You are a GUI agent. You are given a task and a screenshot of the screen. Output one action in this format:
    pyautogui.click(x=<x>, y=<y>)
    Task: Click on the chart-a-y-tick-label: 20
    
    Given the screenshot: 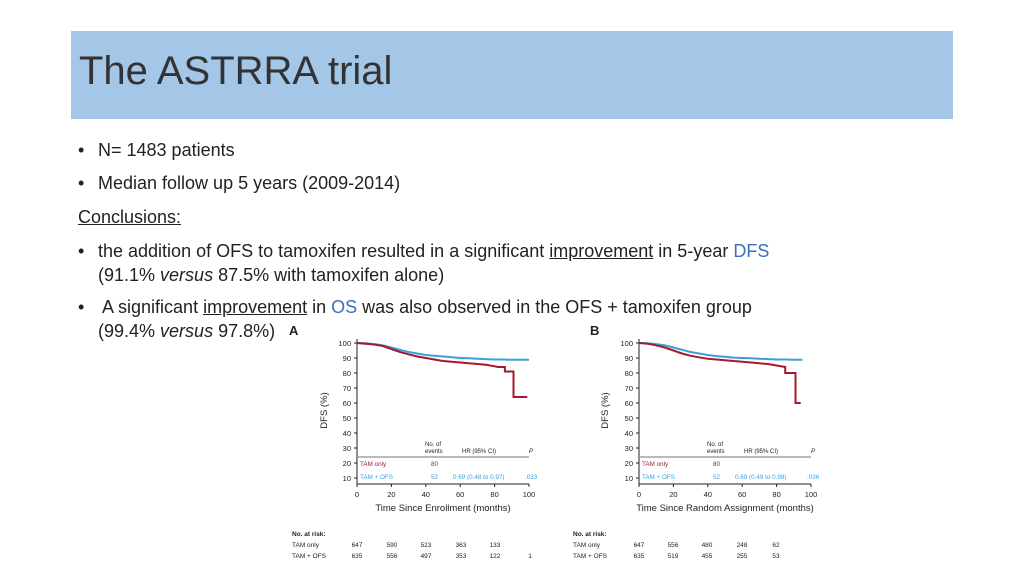 What is the action you would take?
    pyautogui.click(x=347, y=463)
    